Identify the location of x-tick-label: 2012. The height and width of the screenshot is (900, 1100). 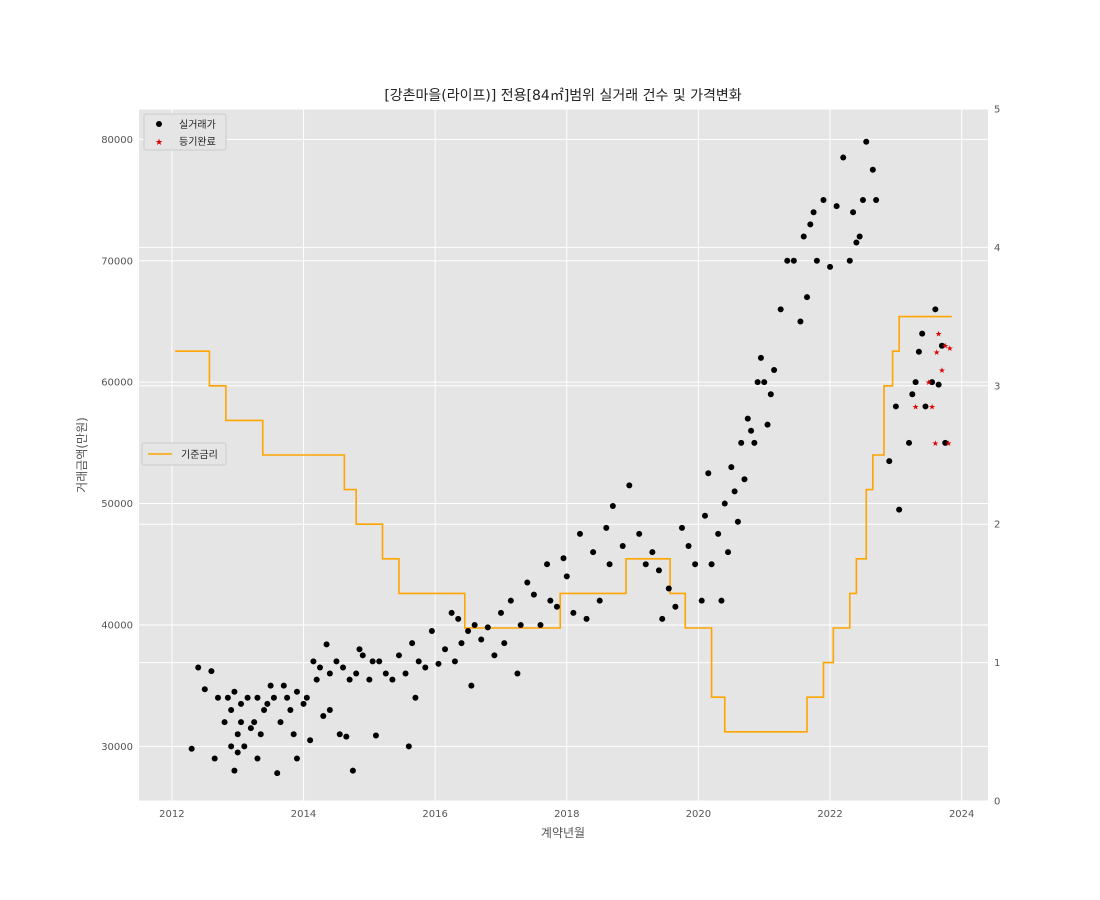
(171, 814).